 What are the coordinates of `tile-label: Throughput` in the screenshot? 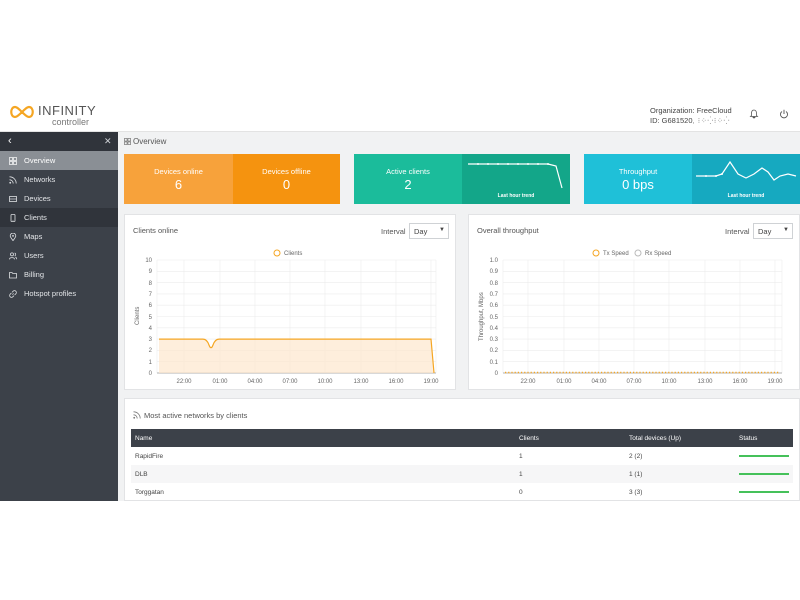 It's located at (638, 171).